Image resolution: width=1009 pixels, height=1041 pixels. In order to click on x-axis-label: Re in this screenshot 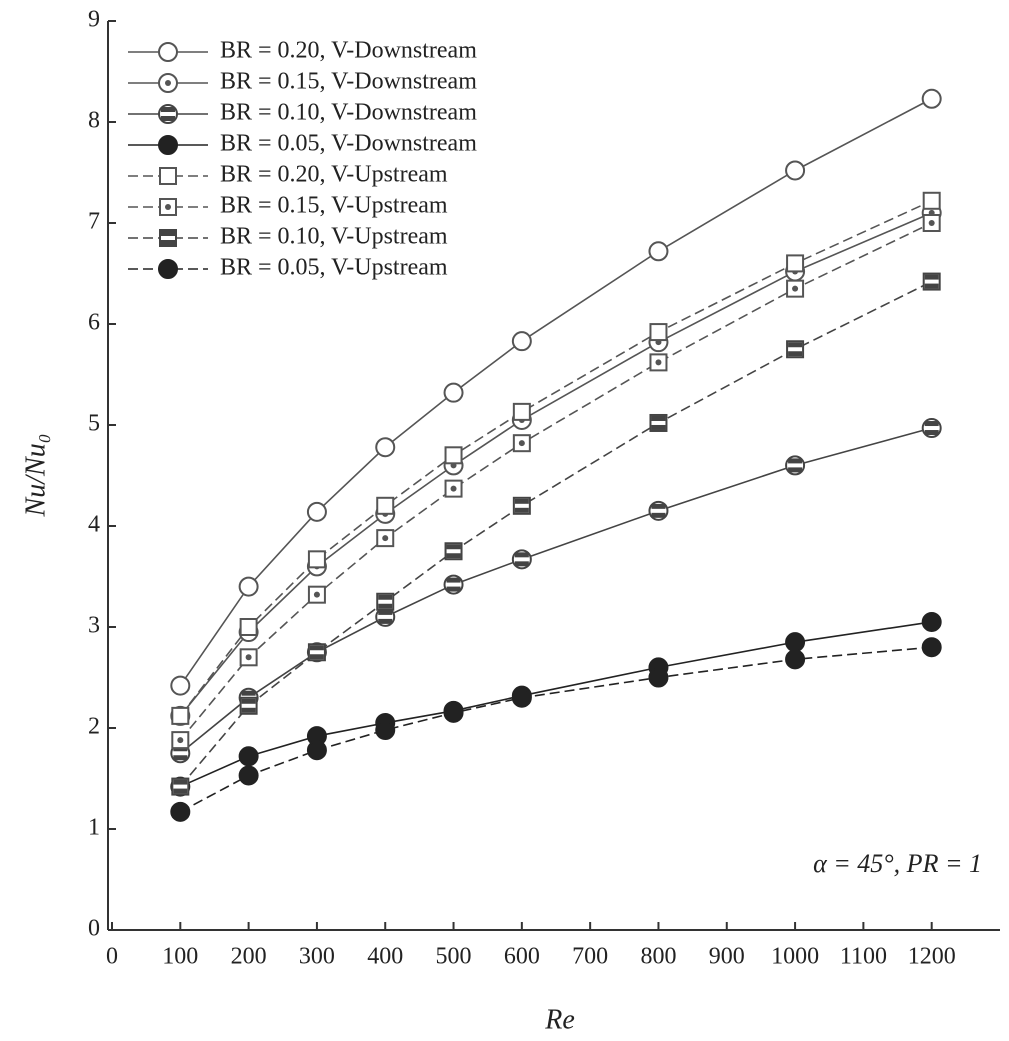, I will do `click(559, 1019)`.